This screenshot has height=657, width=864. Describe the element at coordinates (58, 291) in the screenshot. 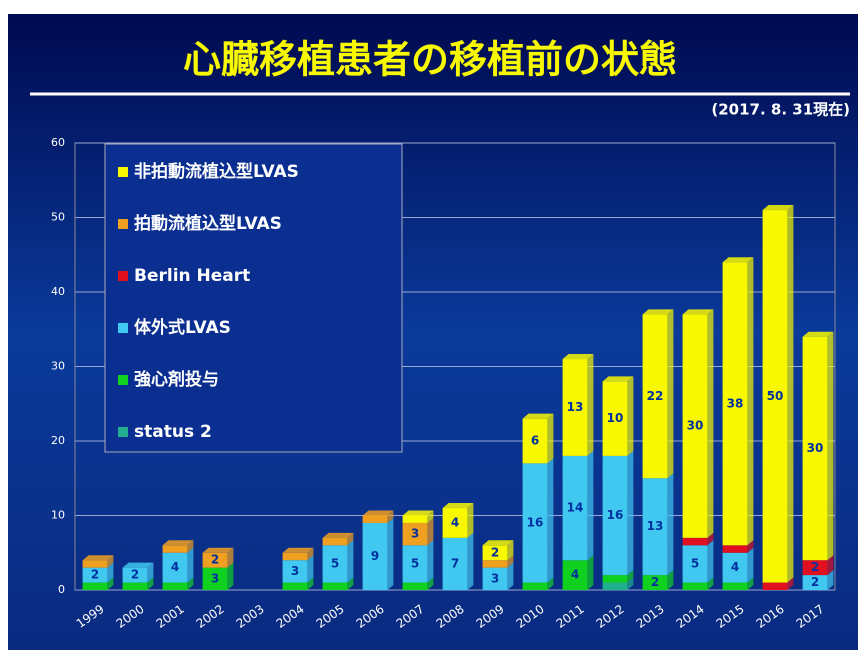

I see `y-tick-label: 40` at that location.